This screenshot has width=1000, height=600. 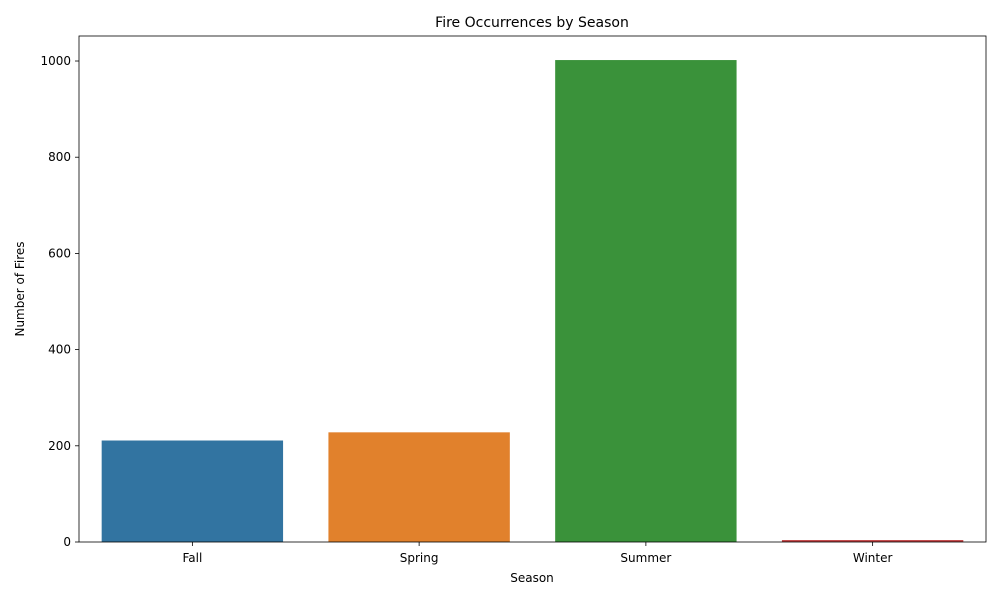 What do you see at coordinates (532, 23) in the screenshot?
I see `chart-title: Fire Occurrences by Season` at bounding box center [532, 23].